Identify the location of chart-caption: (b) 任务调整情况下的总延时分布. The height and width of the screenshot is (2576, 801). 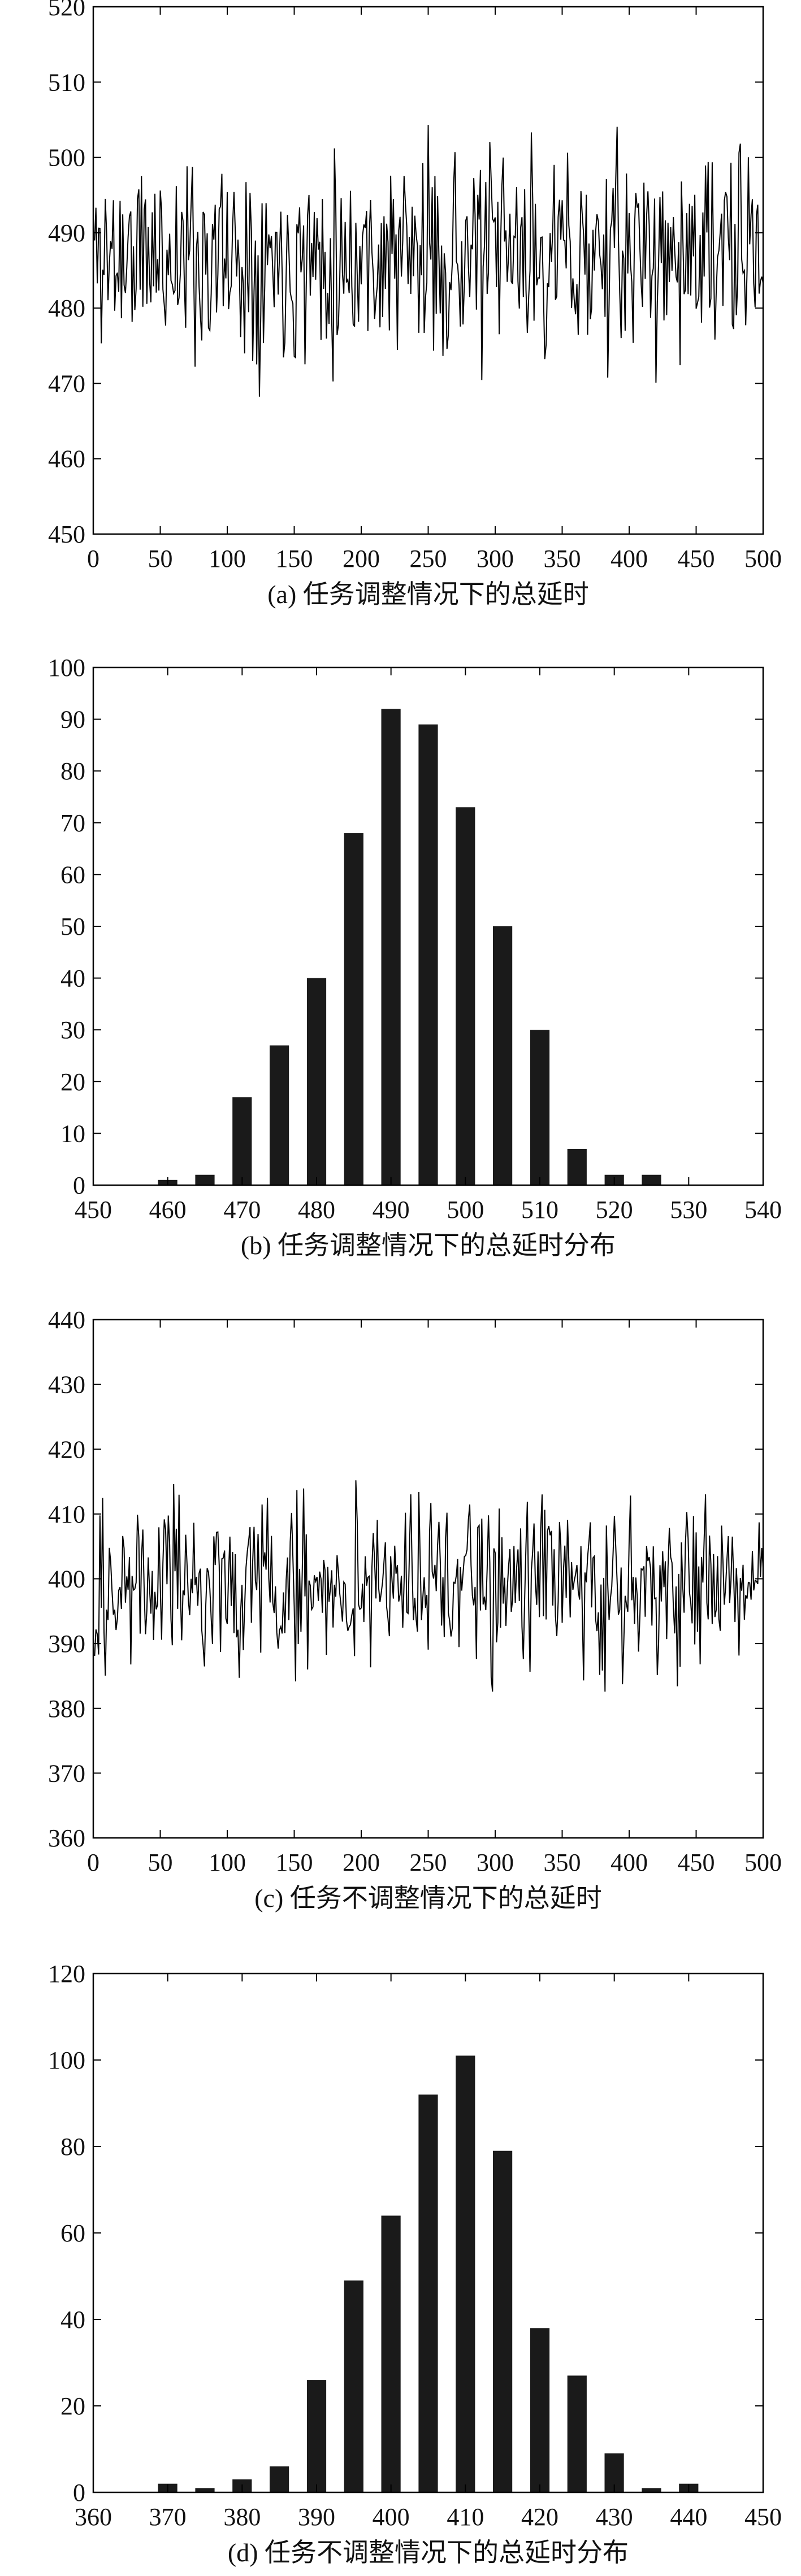
(428, 1245).